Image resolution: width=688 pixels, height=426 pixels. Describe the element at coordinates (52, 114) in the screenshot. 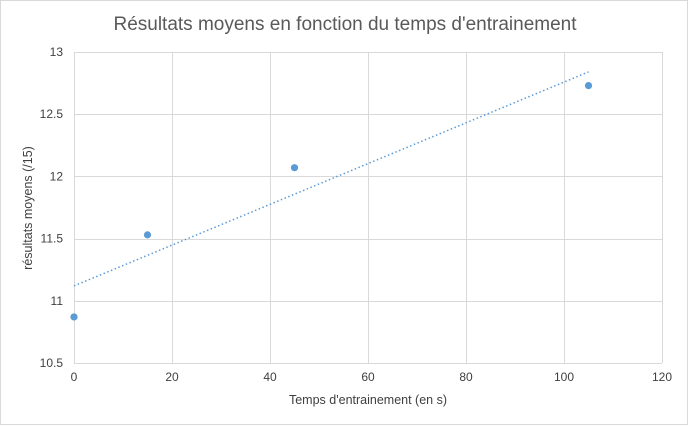

I see `y-tick-label: 12.5` at that location.